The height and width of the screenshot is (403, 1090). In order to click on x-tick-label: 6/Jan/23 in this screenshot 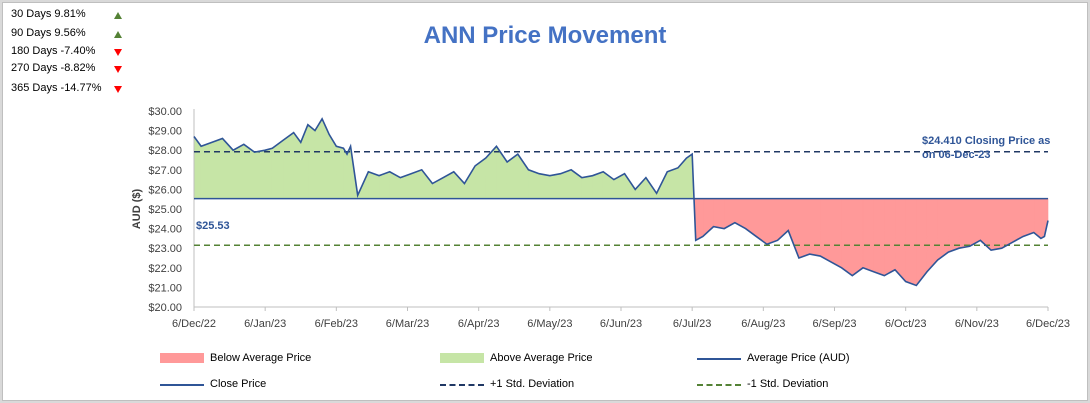, I will do `click(265, 324)`.